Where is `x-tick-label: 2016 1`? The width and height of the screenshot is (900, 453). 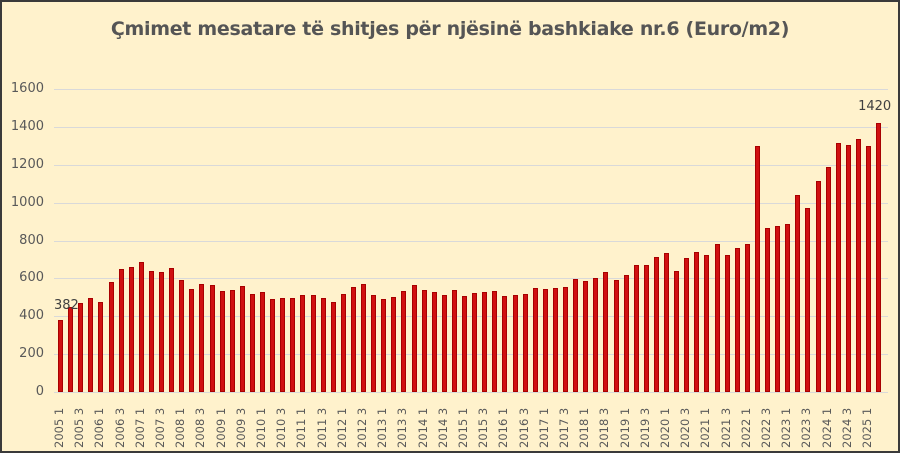
x-tick-label: 2016 1 is located at coordinates (503, 427).